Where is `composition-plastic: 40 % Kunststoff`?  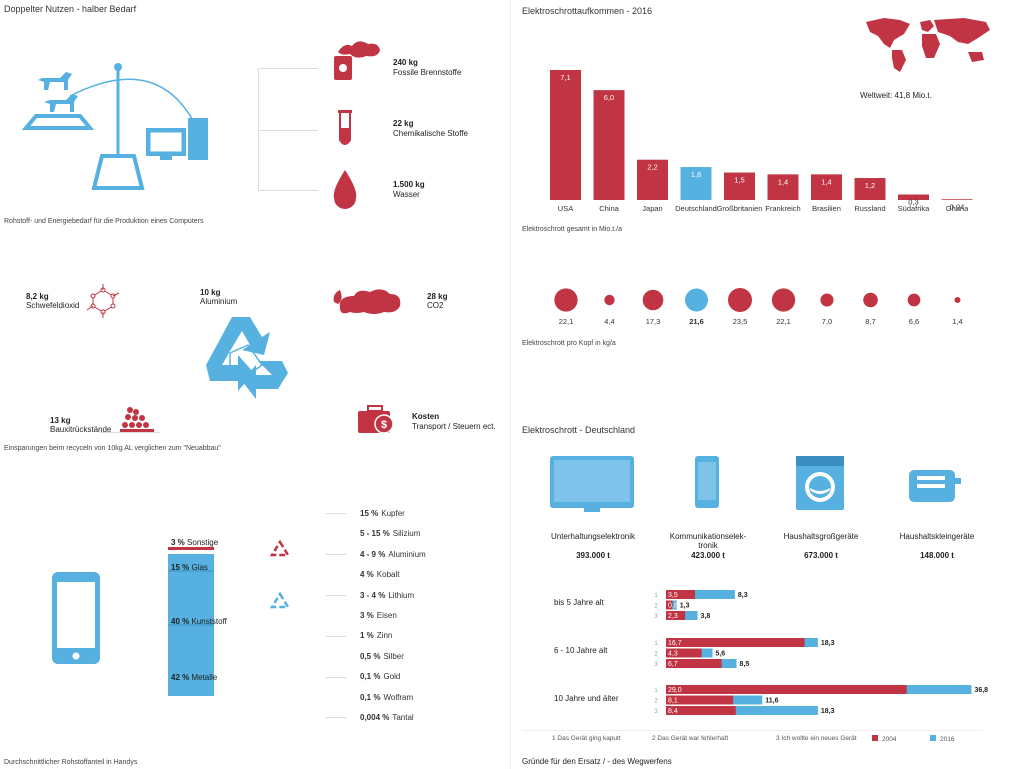
composition-plastic: 40 % Kunststoff is located at coordinates (199, 621).